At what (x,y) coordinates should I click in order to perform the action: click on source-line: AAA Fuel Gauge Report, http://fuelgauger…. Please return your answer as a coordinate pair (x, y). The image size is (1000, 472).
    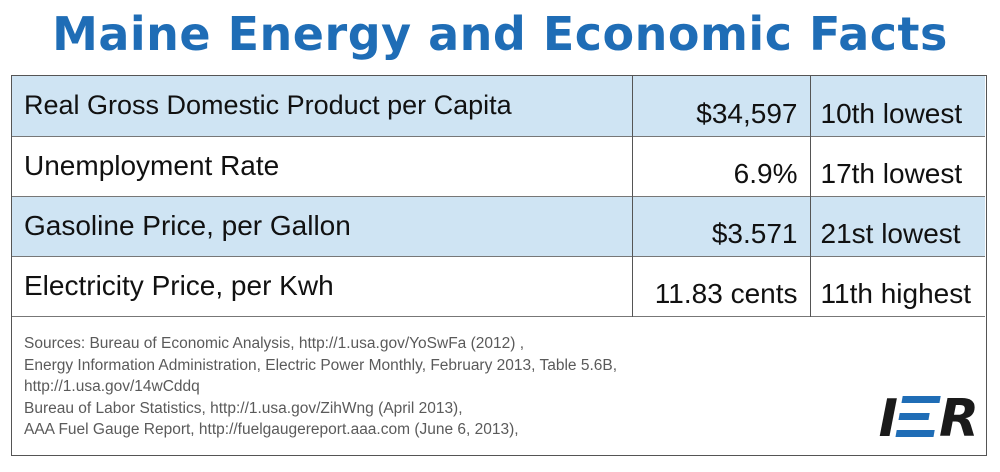
    Looking at the image, I should click on (271, 429).